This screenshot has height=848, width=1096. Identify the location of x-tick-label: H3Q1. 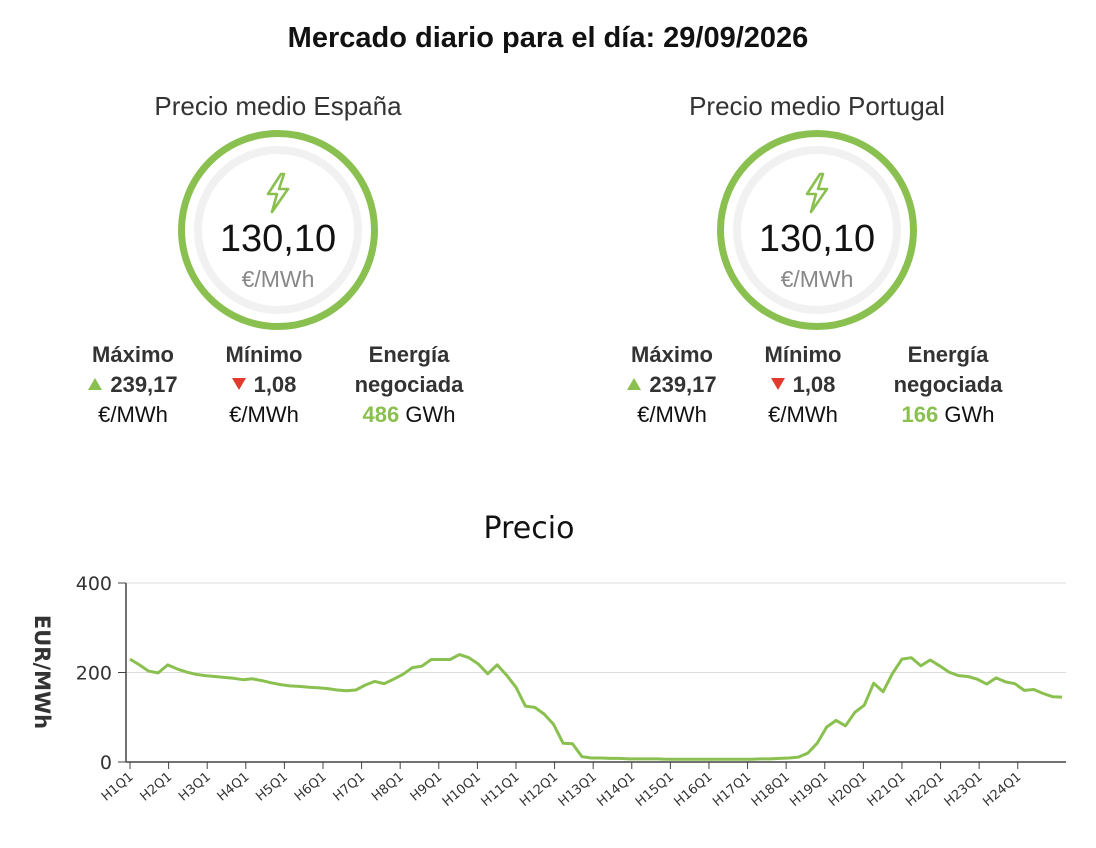
(195, 787).